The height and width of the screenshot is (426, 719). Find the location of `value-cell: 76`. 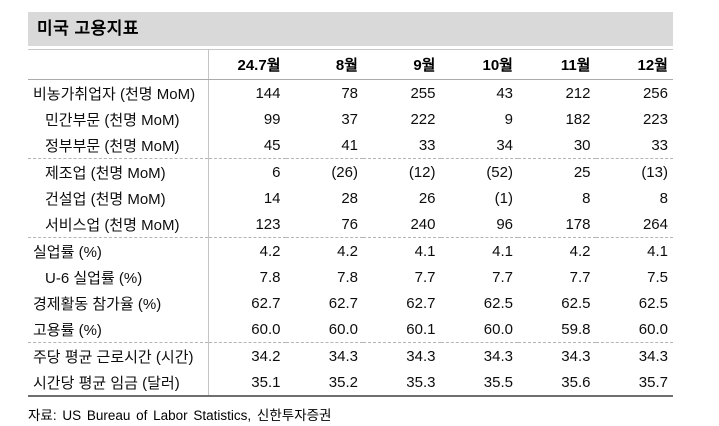

value-cell: 76 is located at coordinates (324, 224).